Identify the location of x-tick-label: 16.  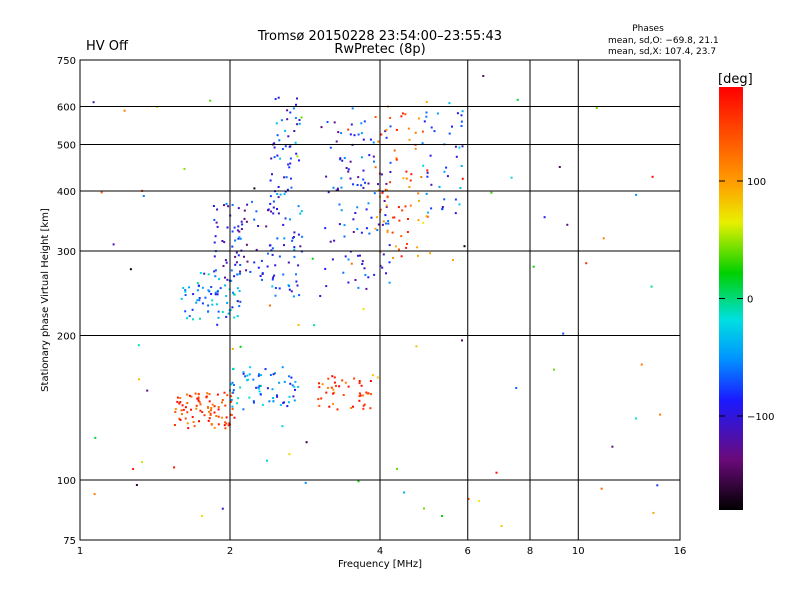
(680, 551).